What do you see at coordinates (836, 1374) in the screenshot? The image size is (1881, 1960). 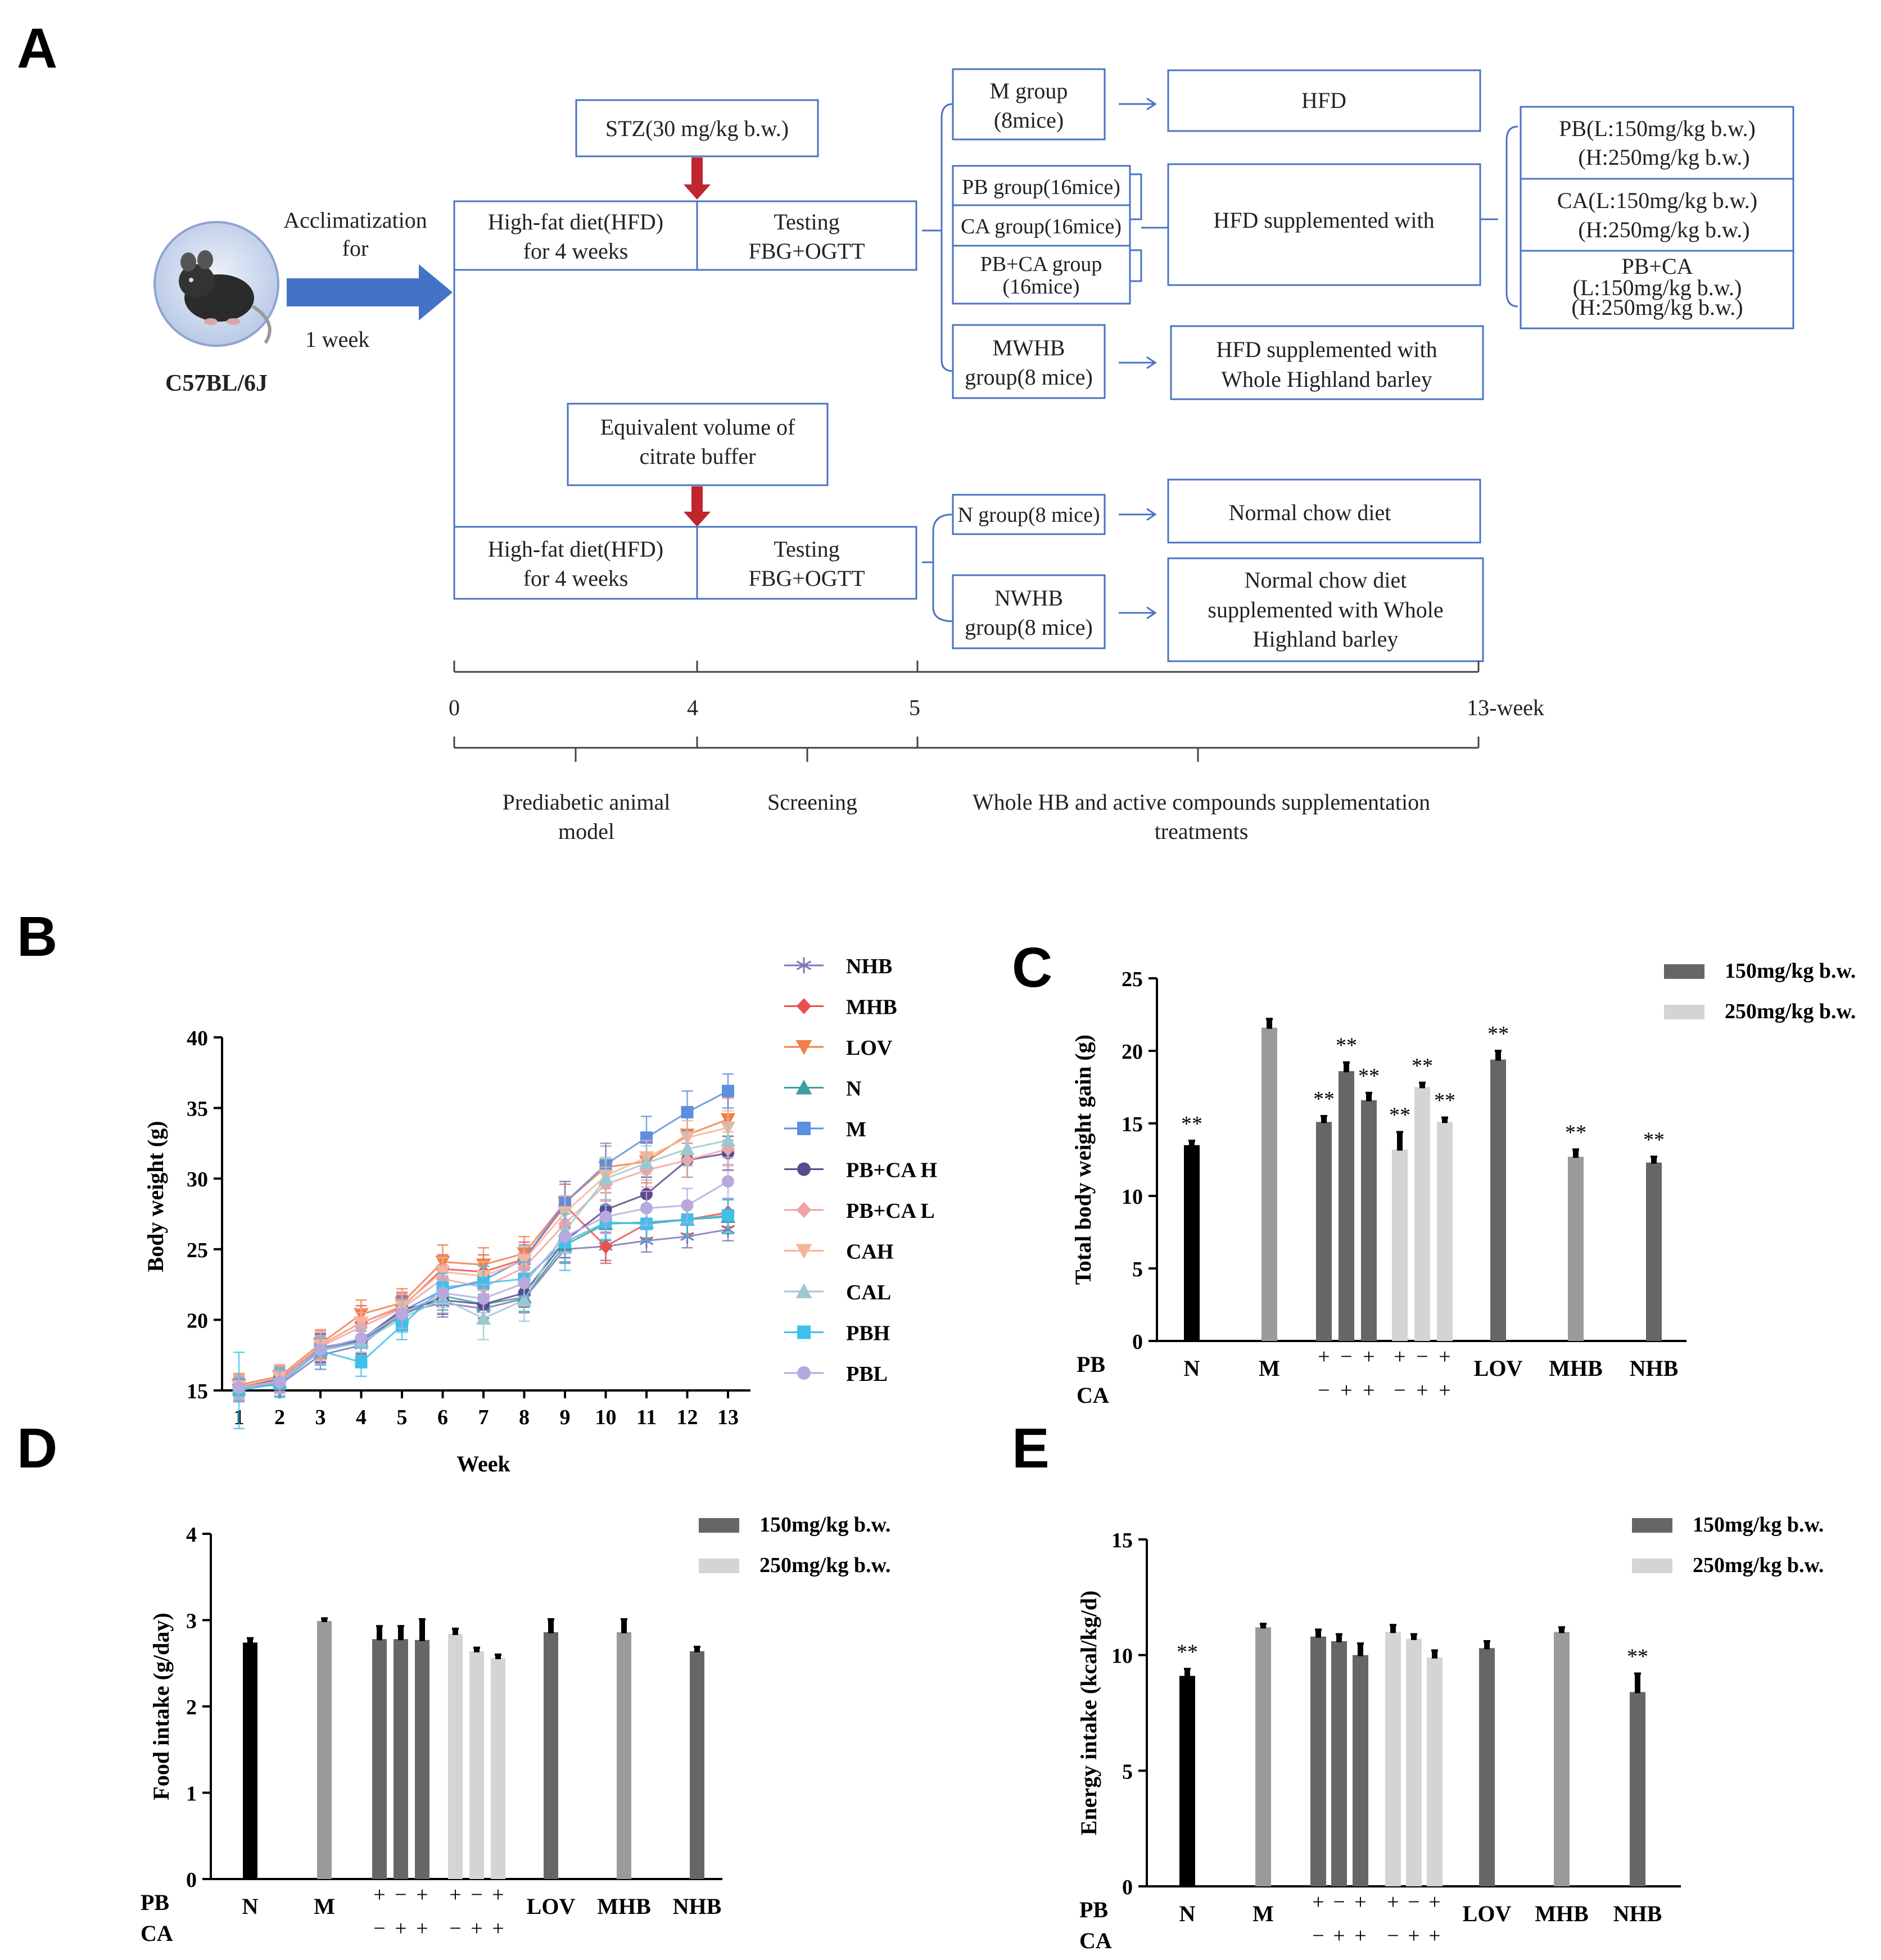 I see `panel-b-legend-item: PBL` at bounding box center [836, 1374].